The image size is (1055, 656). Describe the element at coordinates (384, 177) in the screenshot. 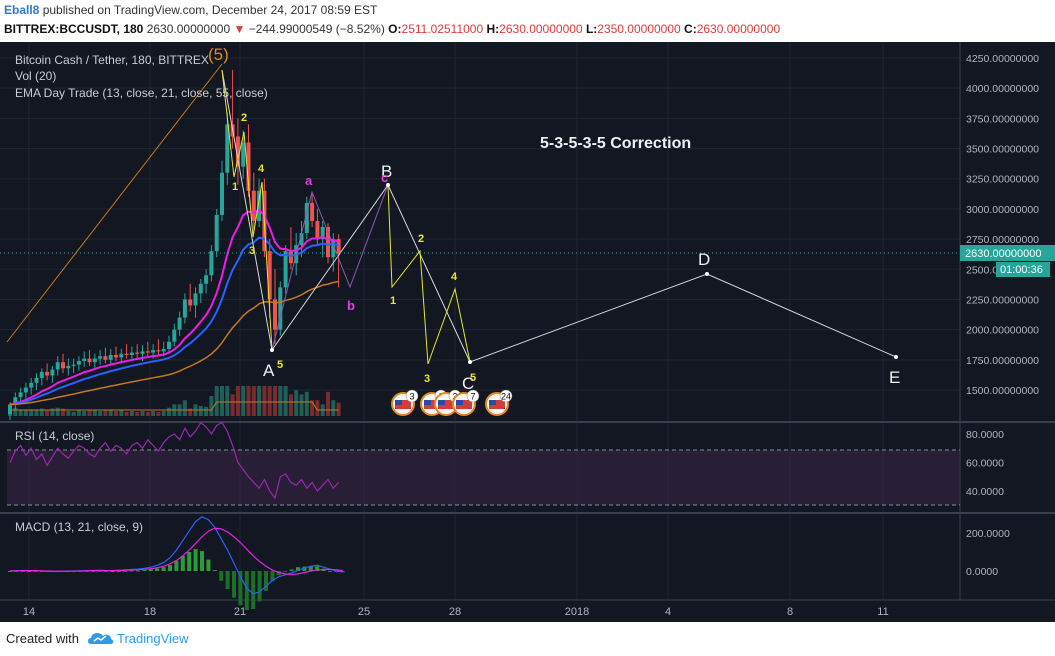

I see `wave-c-label: c` at that location.